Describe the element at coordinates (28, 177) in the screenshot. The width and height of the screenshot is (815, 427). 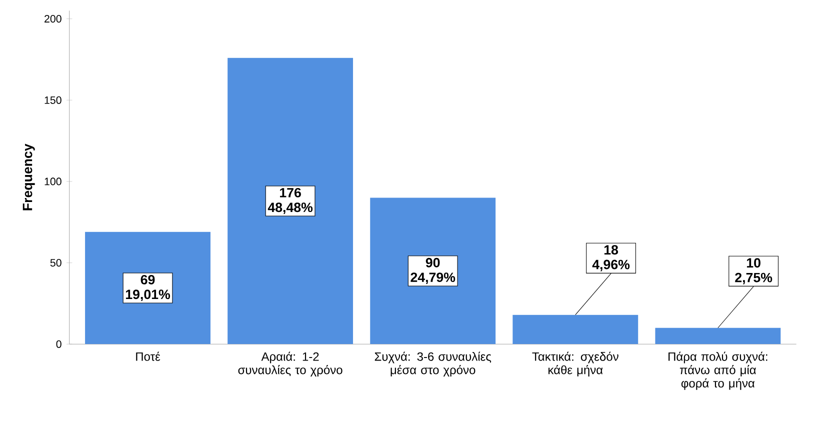
I see `y-axis-title: Frequency` at that location.